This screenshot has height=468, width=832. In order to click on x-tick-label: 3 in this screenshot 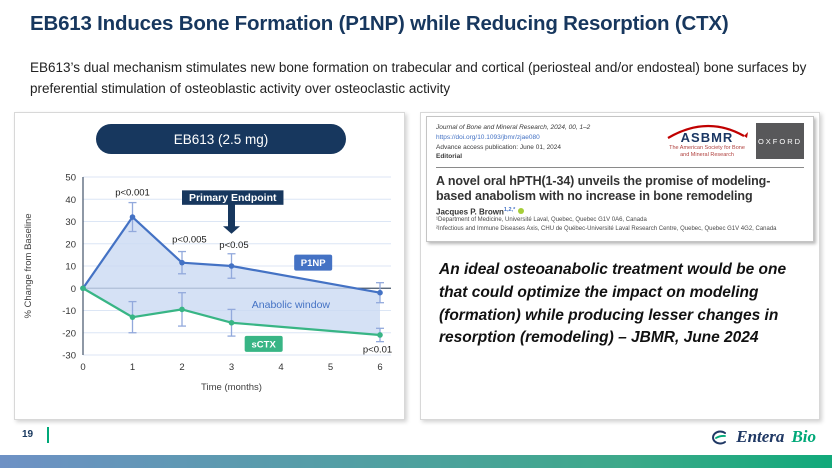, I will do `click(231, 367)`.